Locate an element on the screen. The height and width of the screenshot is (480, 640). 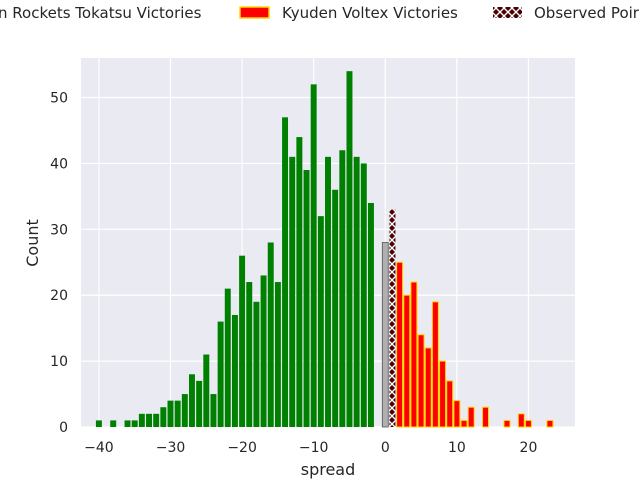
legend-swatch-observed is located at coordinates (507, 12).